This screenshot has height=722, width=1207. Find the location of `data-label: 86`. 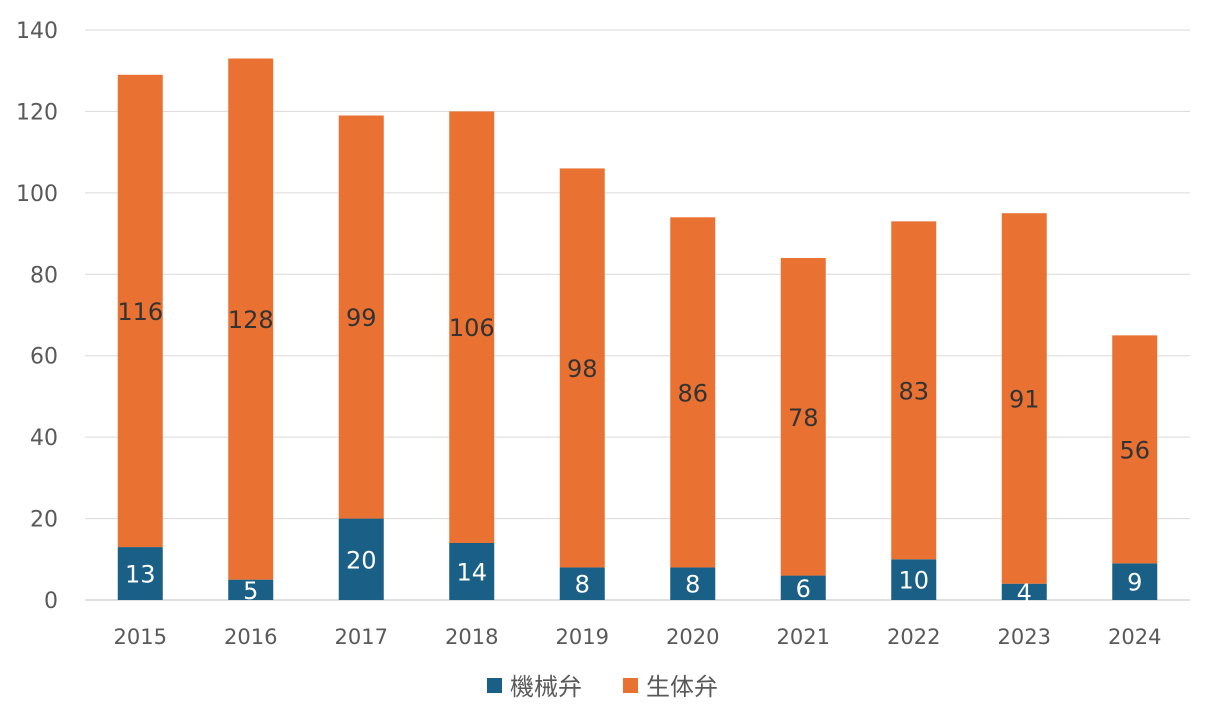

data-label: 86 is located at coordinates (692, 393).